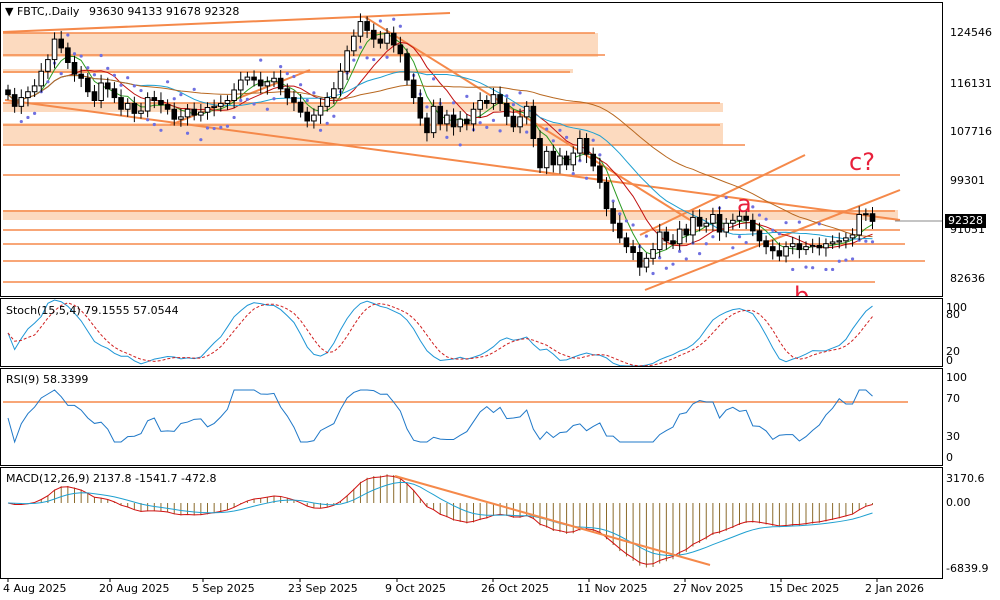 This screenshot has height=600, width=1000. I want to click on macd-trendline, so click(552, 520).